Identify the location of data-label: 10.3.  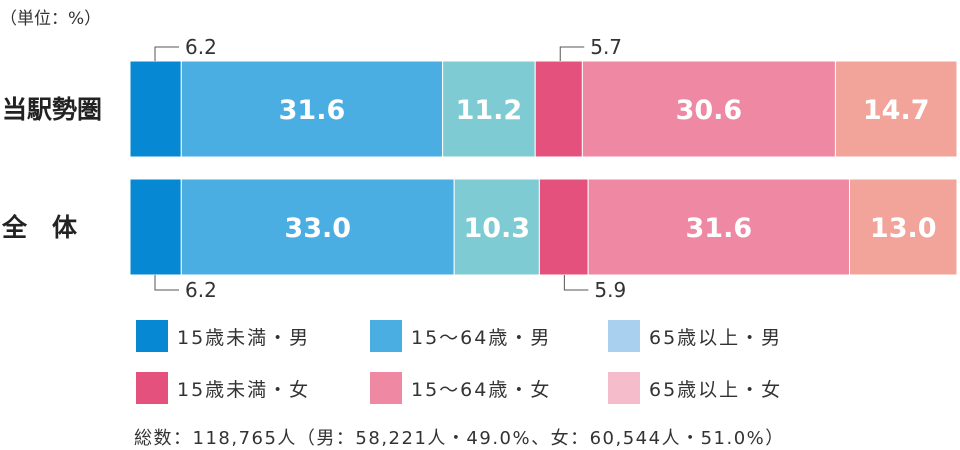
(496, 228).